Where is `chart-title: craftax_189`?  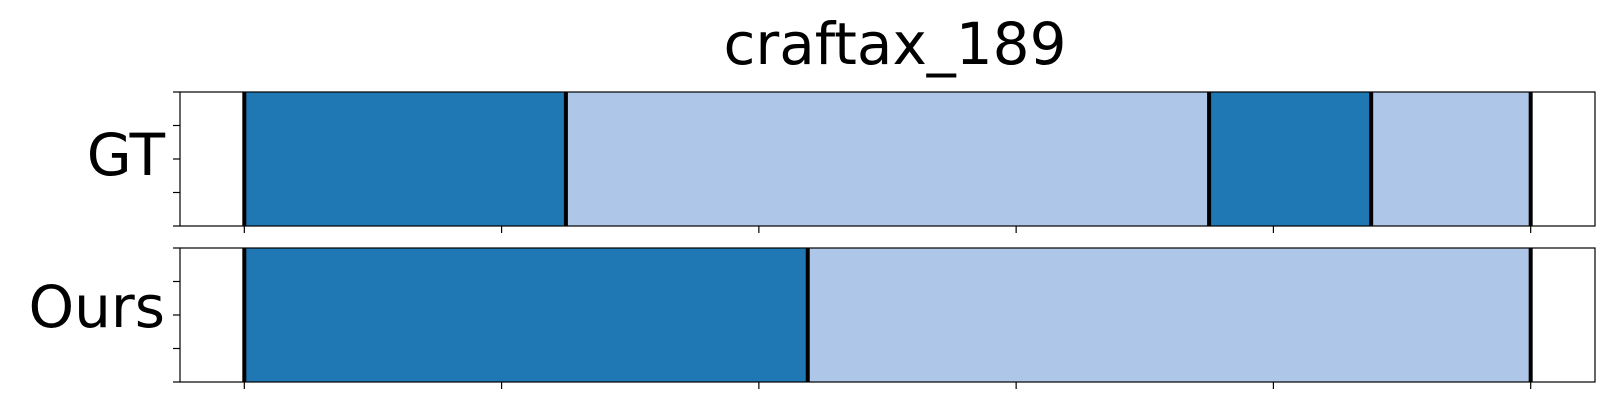 chart-title: craftax_189 is located at coordinates (895, 44).